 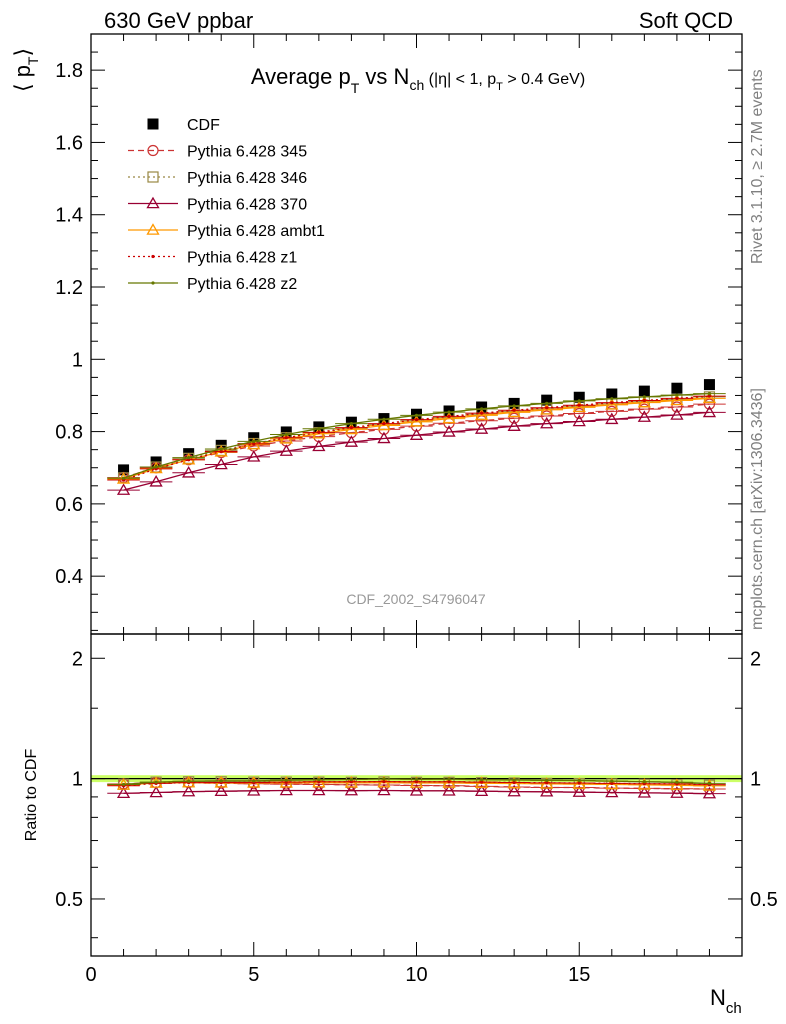 What do you see at coordinates (247, 205) in the screenshot?
I see `legend-label: Pythia 6.428 370` at bounding box center [247, 205].